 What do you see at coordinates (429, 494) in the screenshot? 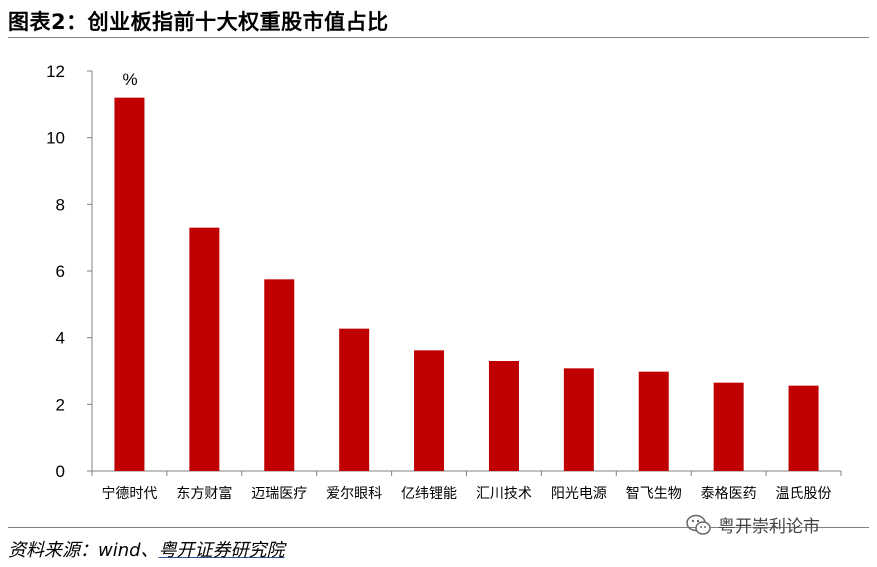
I see `x-tick-label: 亿纬锂能` at bounding box center [429, 494].